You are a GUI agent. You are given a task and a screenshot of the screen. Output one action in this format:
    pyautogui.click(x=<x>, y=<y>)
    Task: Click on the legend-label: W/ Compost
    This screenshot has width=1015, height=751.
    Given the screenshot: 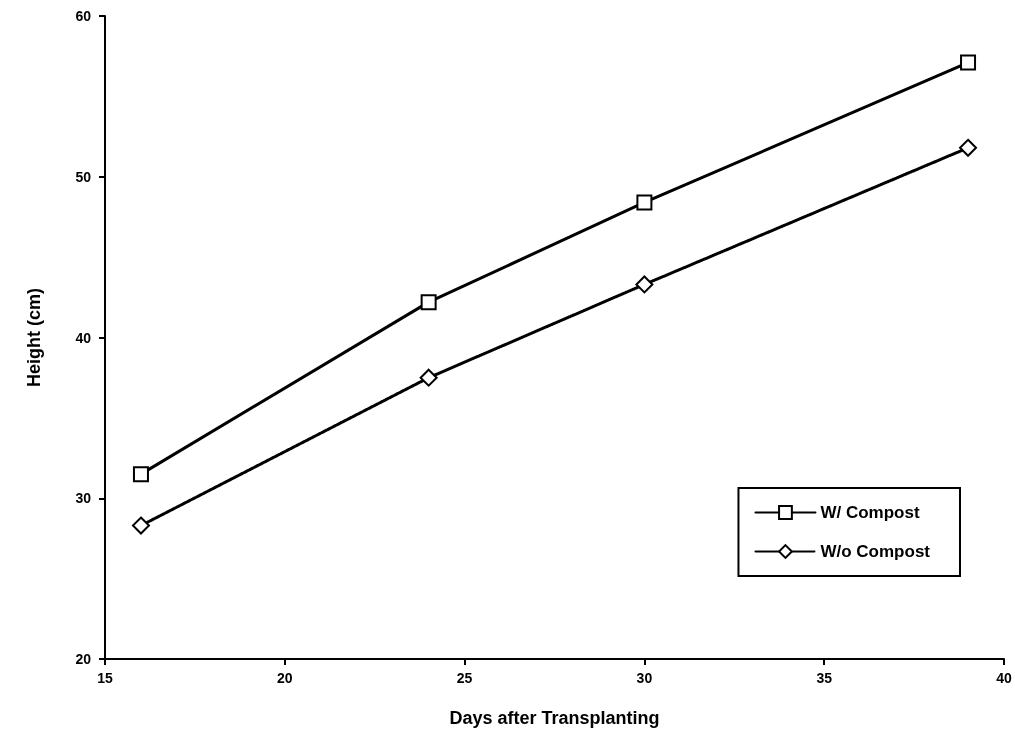 What is the action you would take?
    pyautogui.click(x=870, y=512)
    